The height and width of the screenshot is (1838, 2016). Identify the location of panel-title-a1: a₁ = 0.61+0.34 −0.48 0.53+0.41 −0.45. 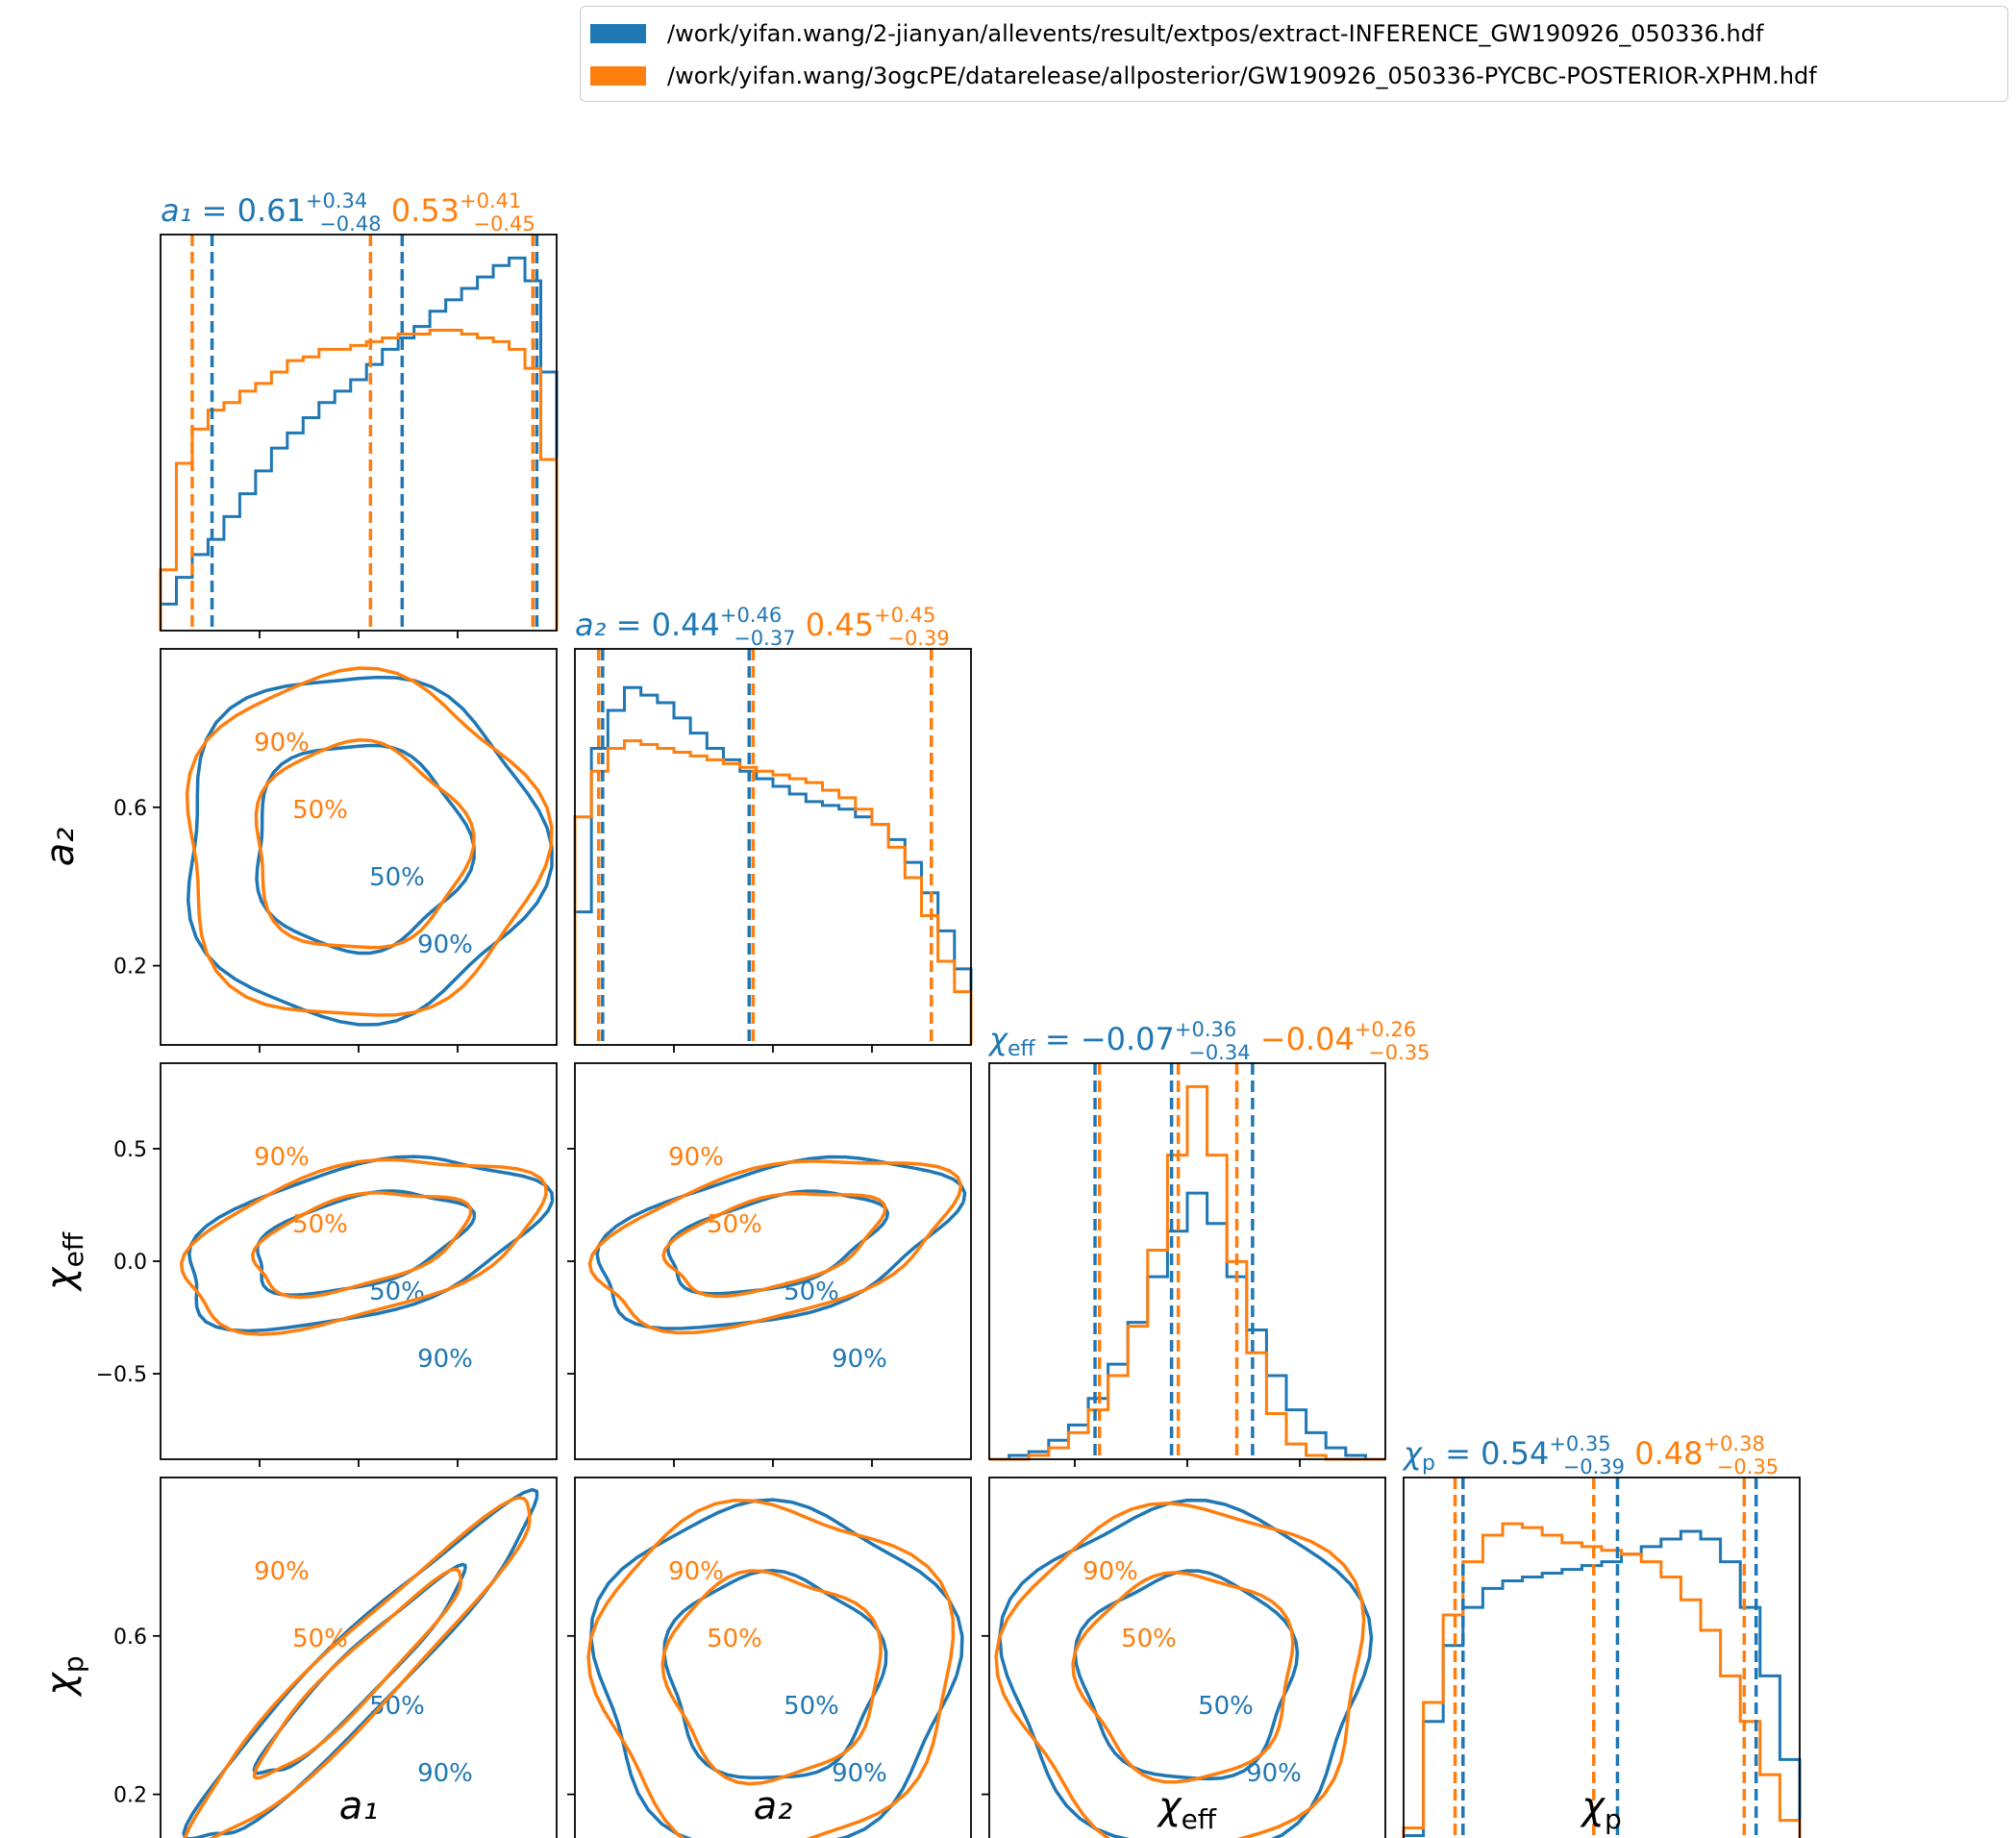
(348, 212).